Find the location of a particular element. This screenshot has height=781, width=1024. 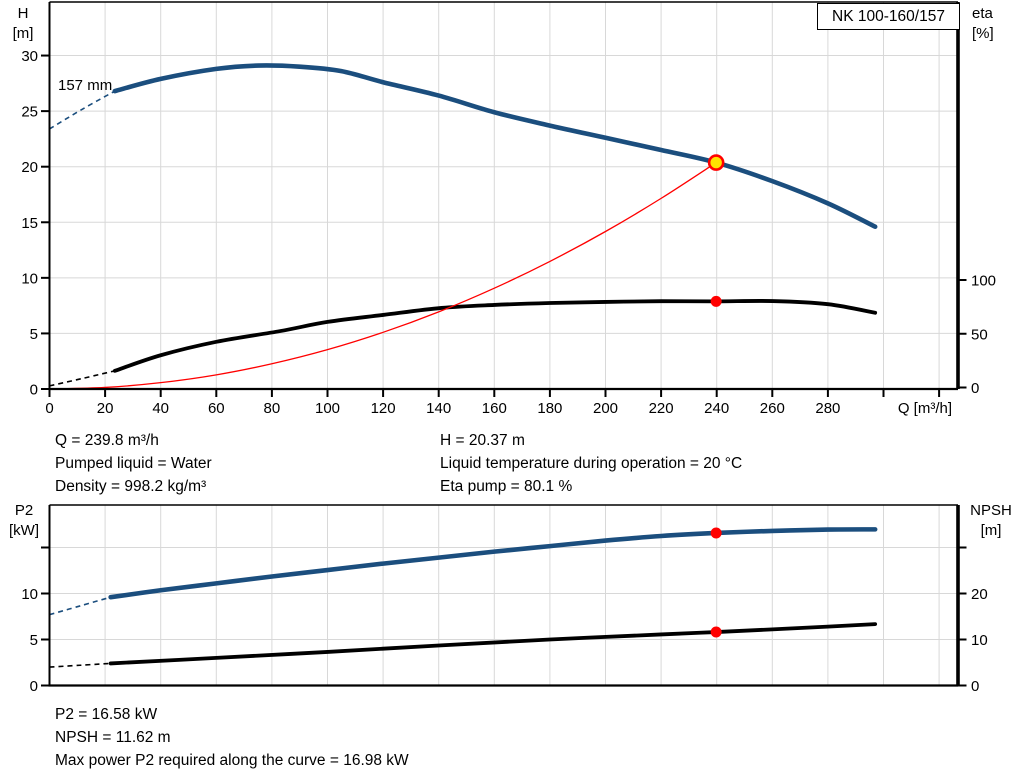

p2-tick-label: 0 is located at coordinates (34, 686).